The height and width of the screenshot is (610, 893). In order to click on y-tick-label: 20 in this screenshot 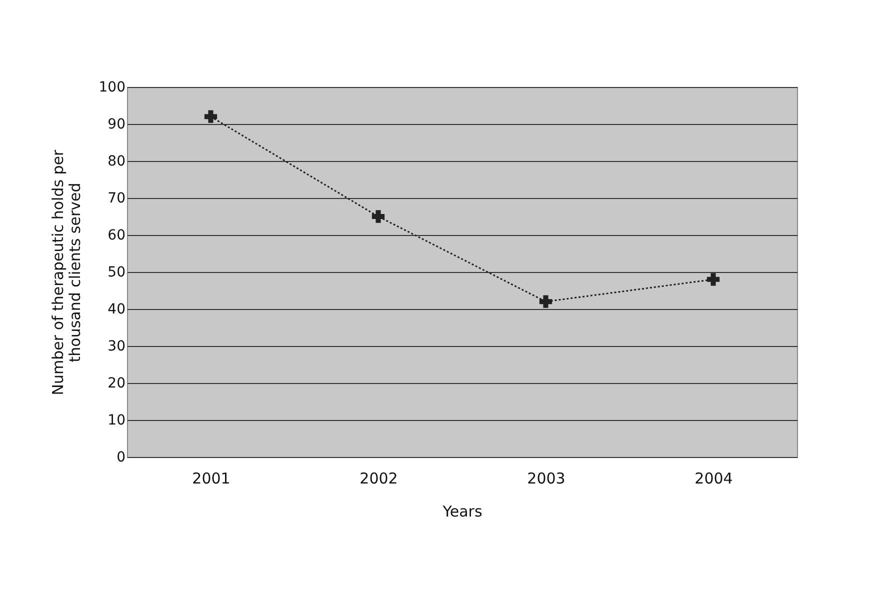, I will do `click(117, 384)`.